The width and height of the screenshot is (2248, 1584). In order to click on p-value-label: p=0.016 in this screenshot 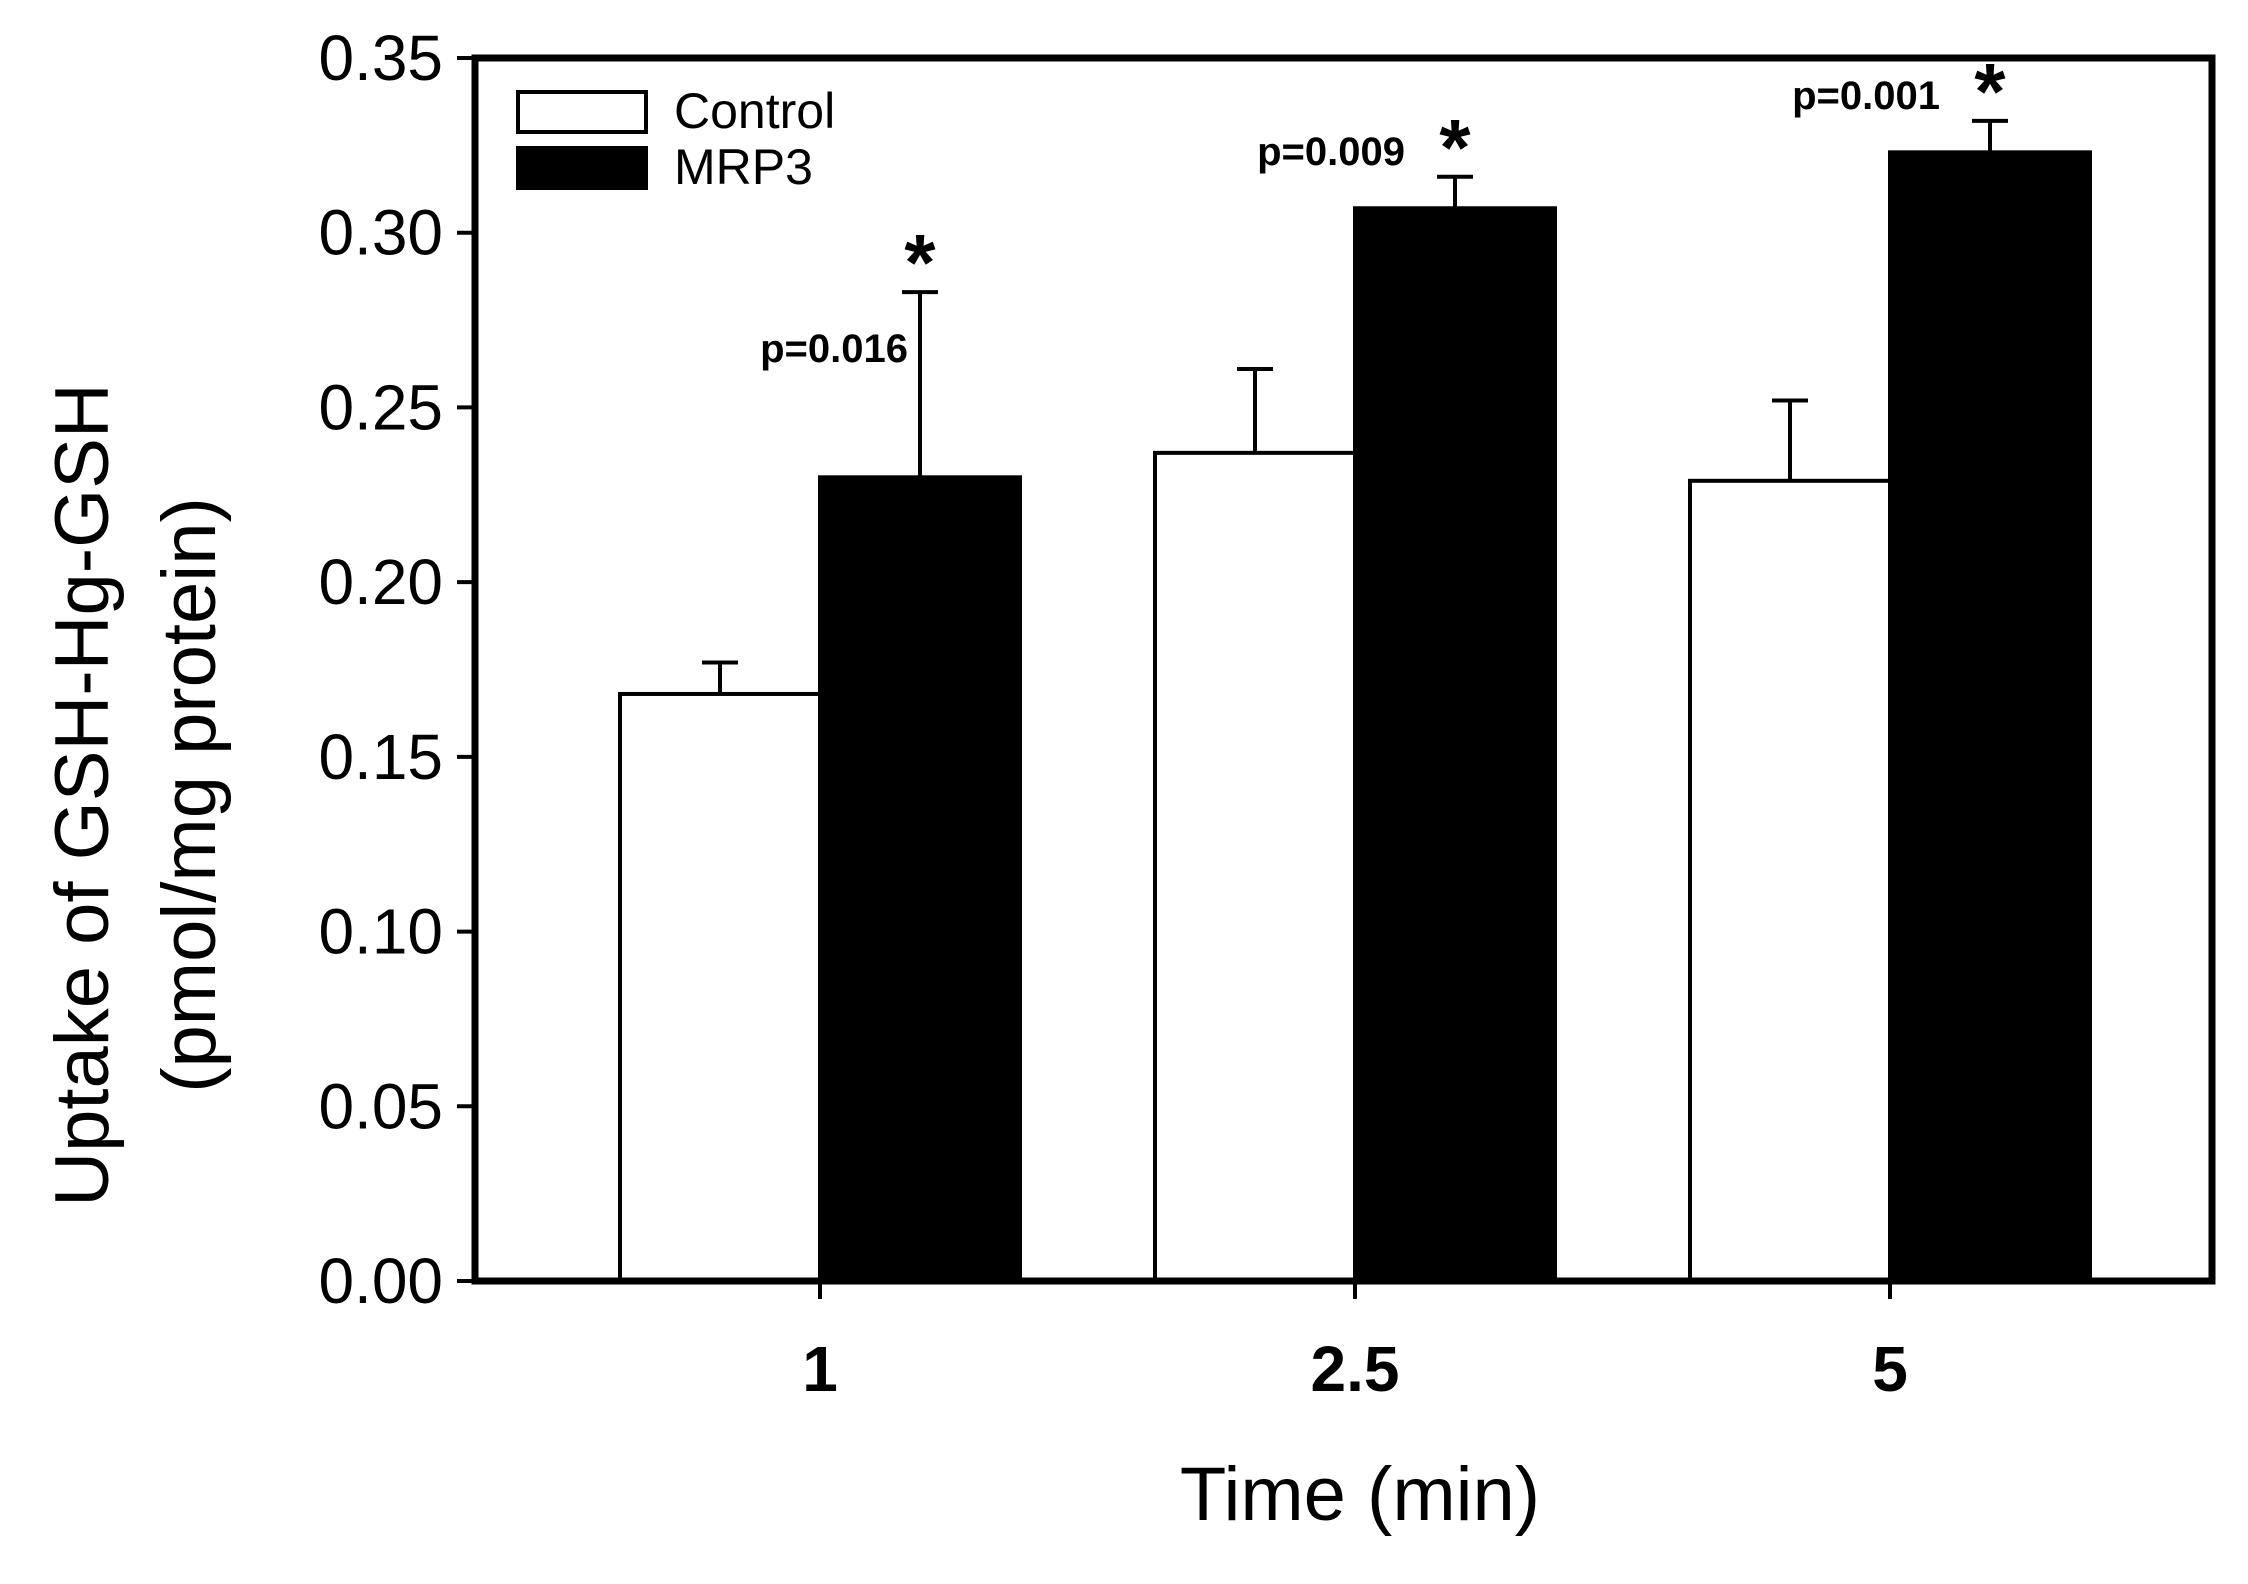, I will do `click(834, 349)`.